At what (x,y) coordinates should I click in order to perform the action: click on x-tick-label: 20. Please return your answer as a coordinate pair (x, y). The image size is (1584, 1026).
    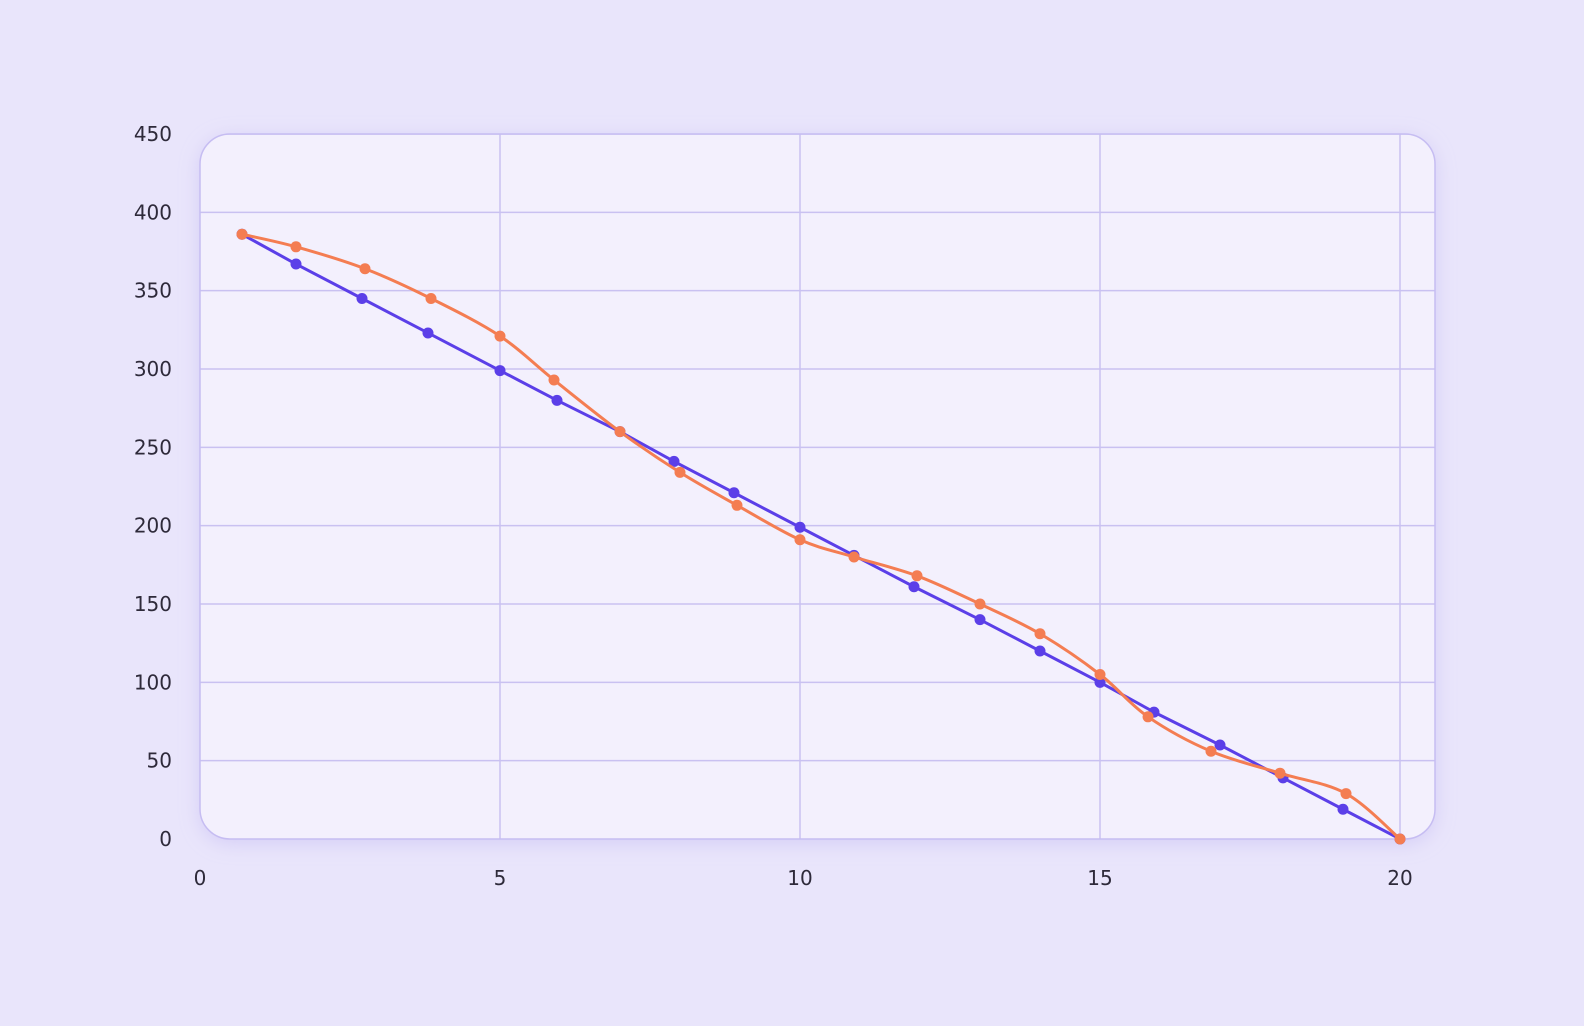
    Looking at the image, I should click on (1399, 878).